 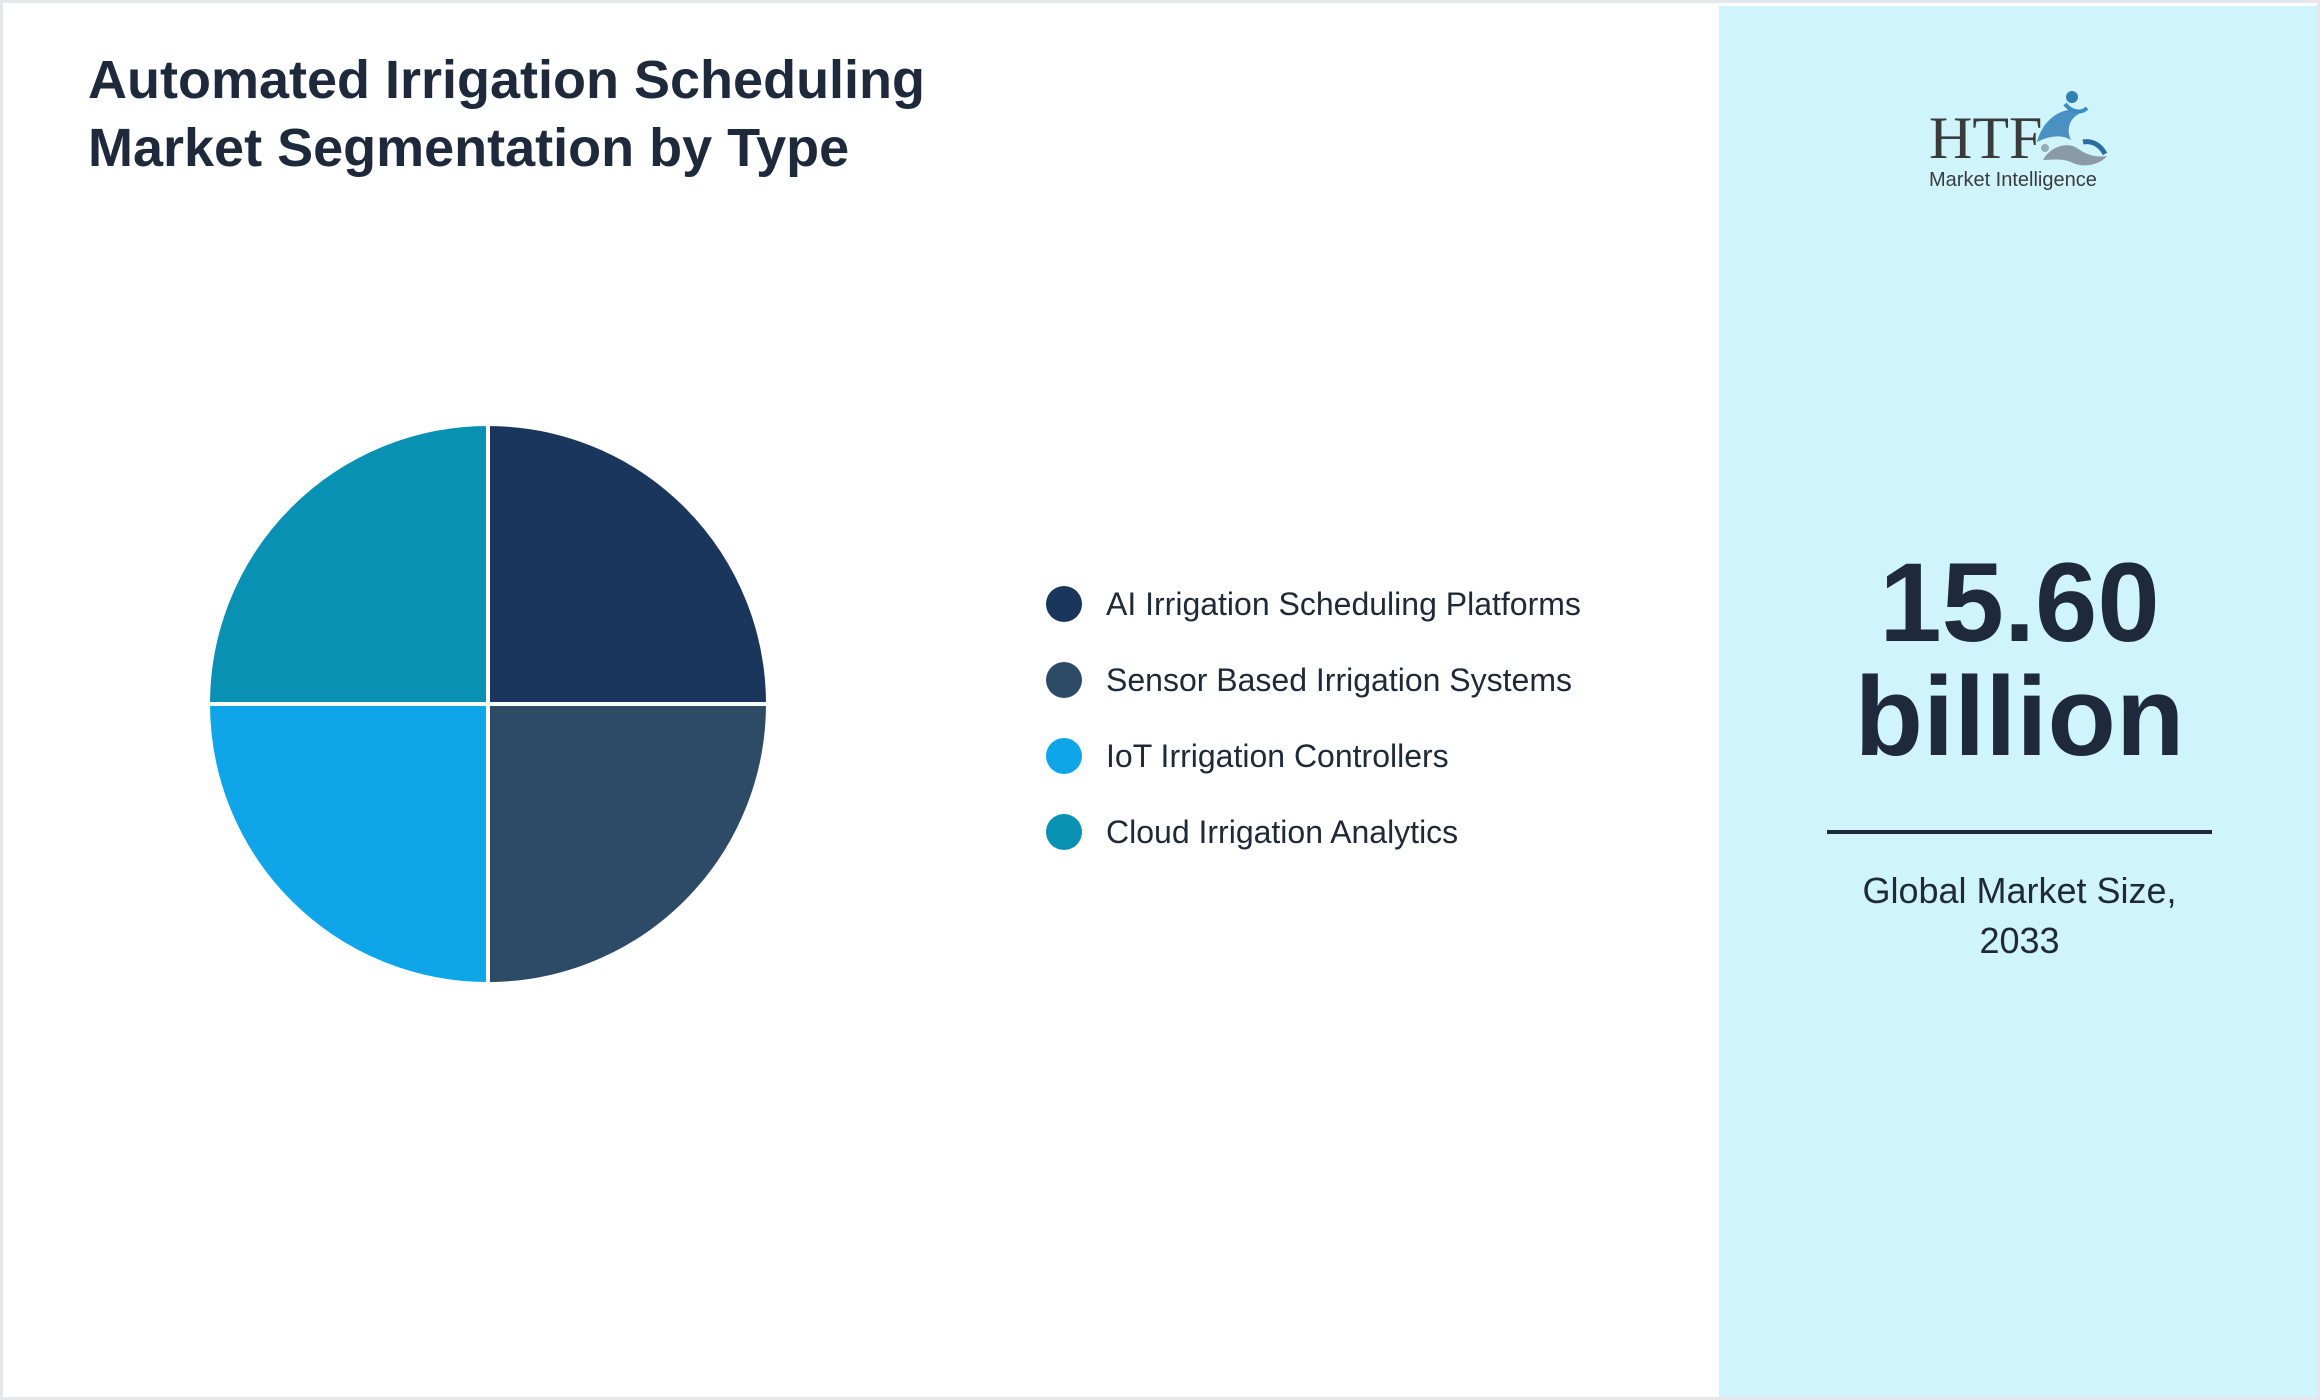 I want to click on market-size-value: 15.60 billion, so click(x=2018, y=660).